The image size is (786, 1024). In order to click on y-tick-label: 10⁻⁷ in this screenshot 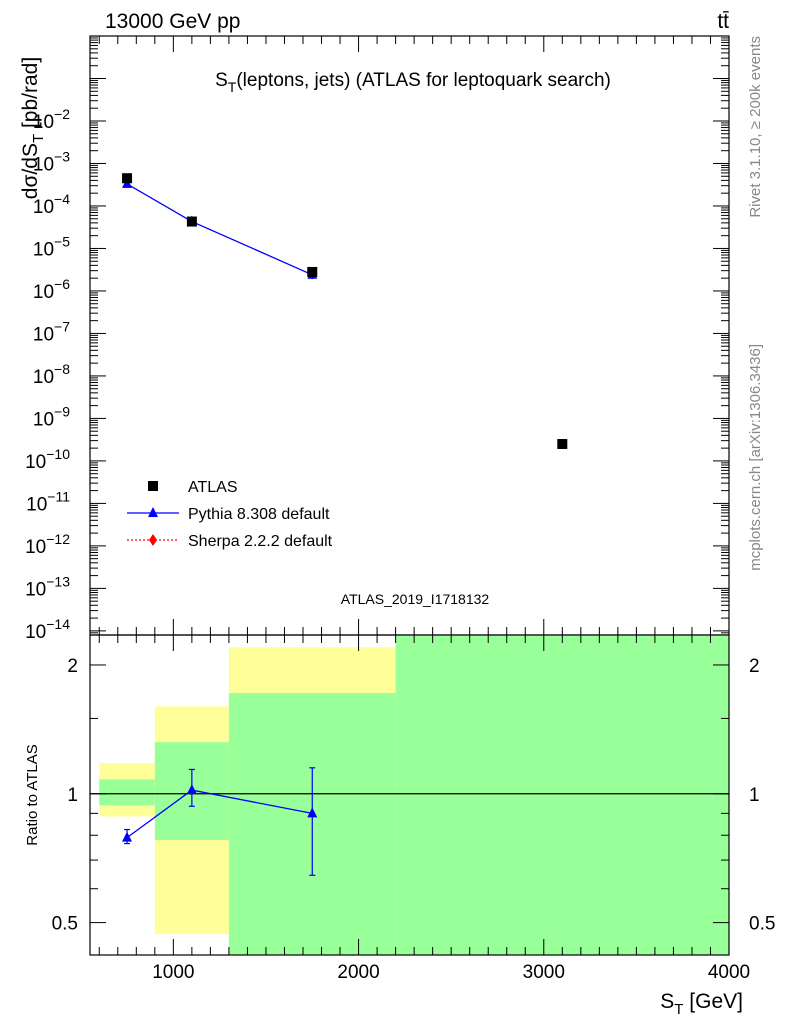, I will do `click(51, 331)`.